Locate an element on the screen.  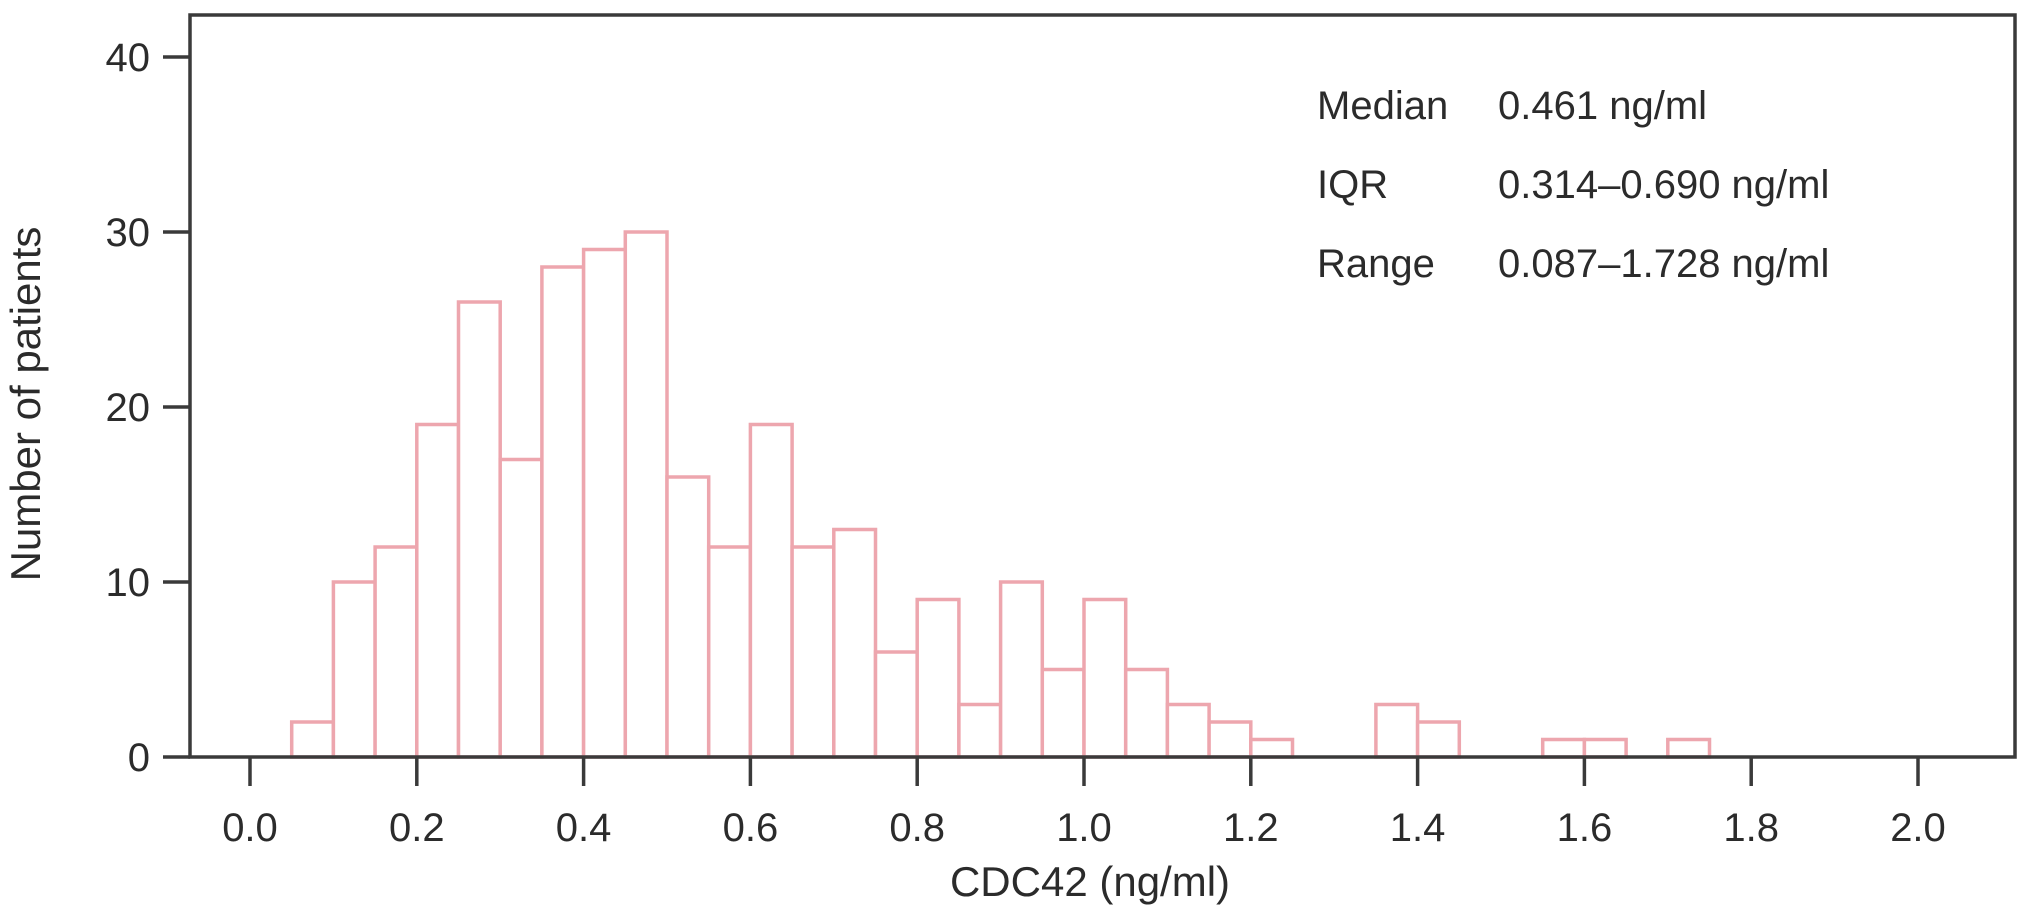
x-axis-tick-label: 1.6 is located at coordinates (1585, 828).